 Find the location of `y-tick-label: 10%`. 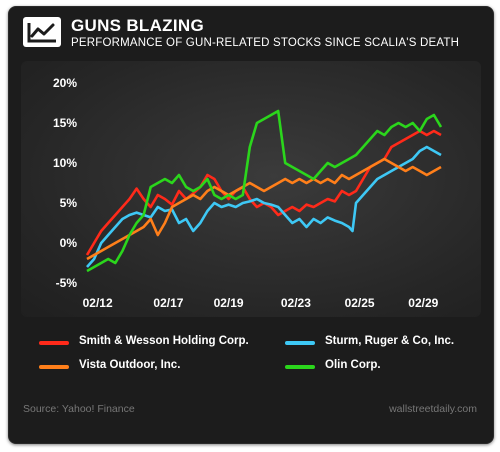

y-tick-label: 10% is located at coordinates (65, 163).